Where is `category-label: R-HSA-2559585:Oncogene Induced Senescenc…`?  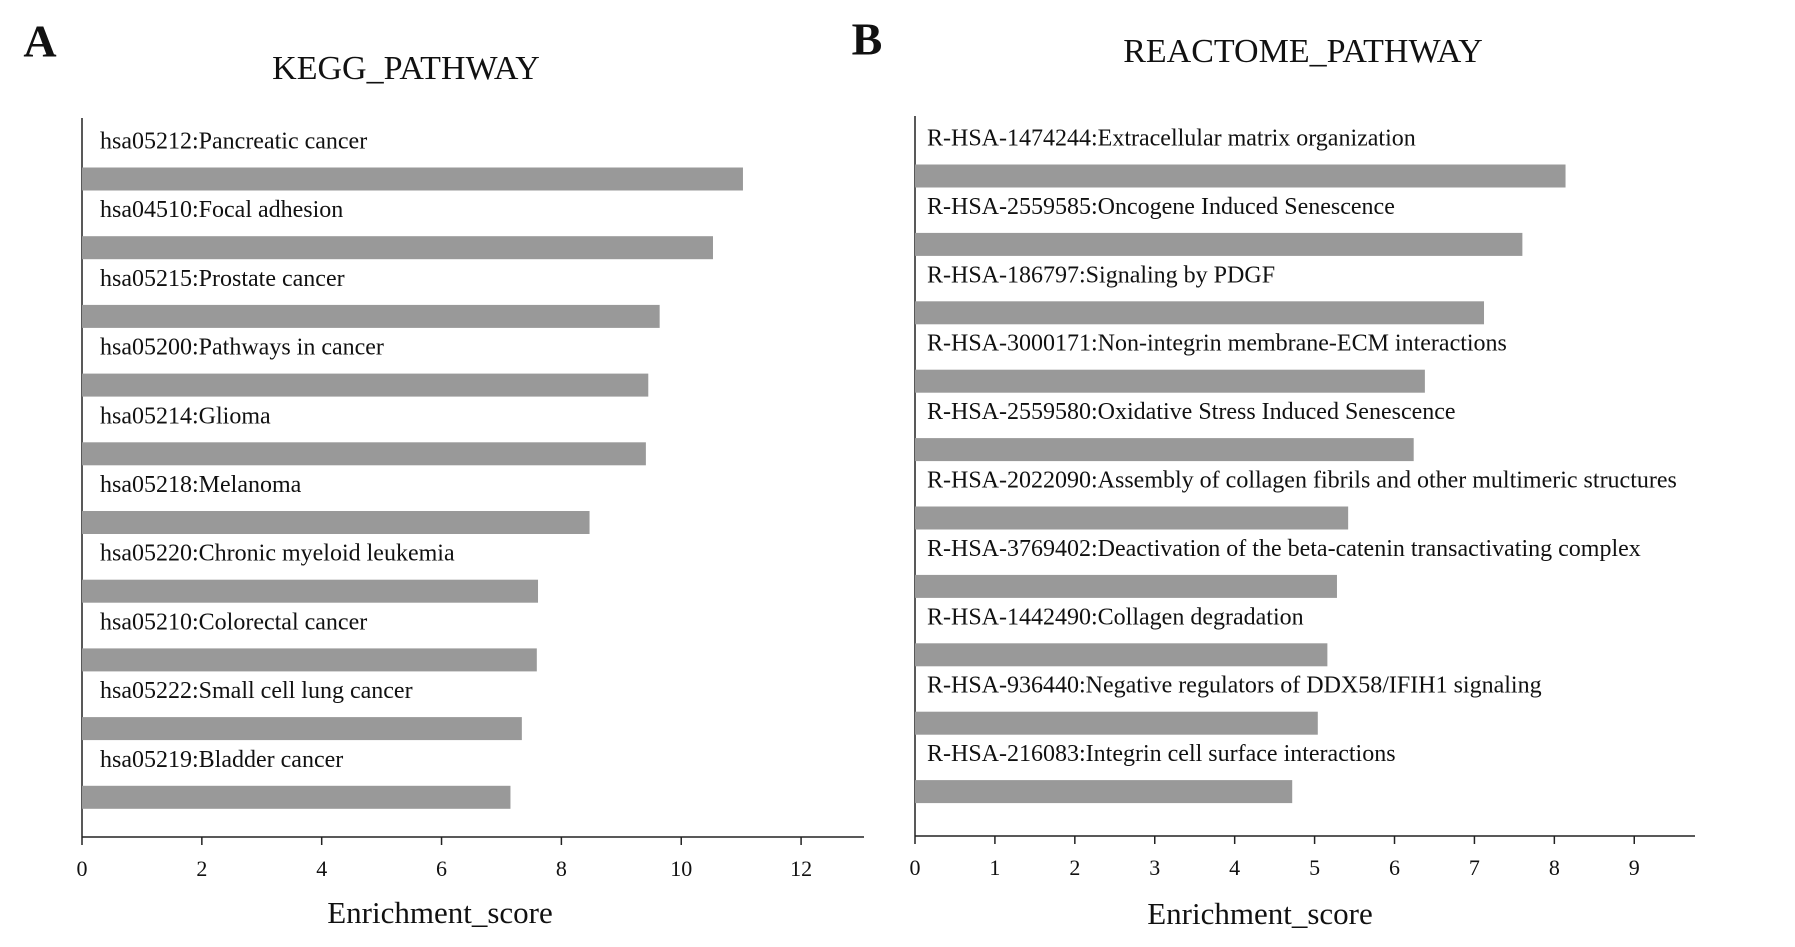 category-label: R-HSA-2559585:Oncogene Induced Senescenc… is located at coordinates (1161, 207).